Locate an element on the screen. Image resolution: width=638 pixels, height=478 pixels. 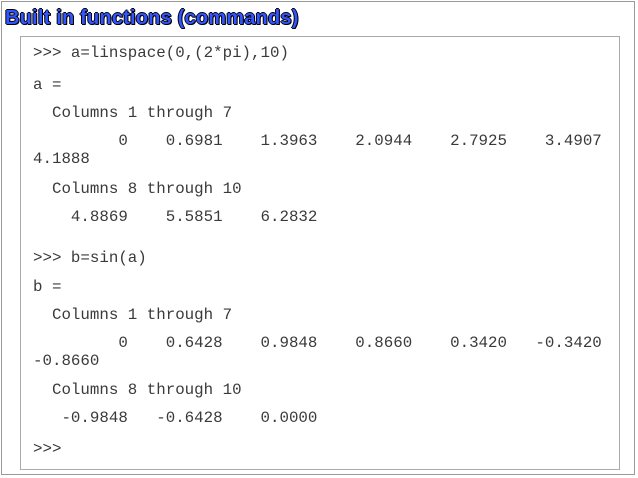
console-line: 4.1888 is located at coordinates (61, 159).